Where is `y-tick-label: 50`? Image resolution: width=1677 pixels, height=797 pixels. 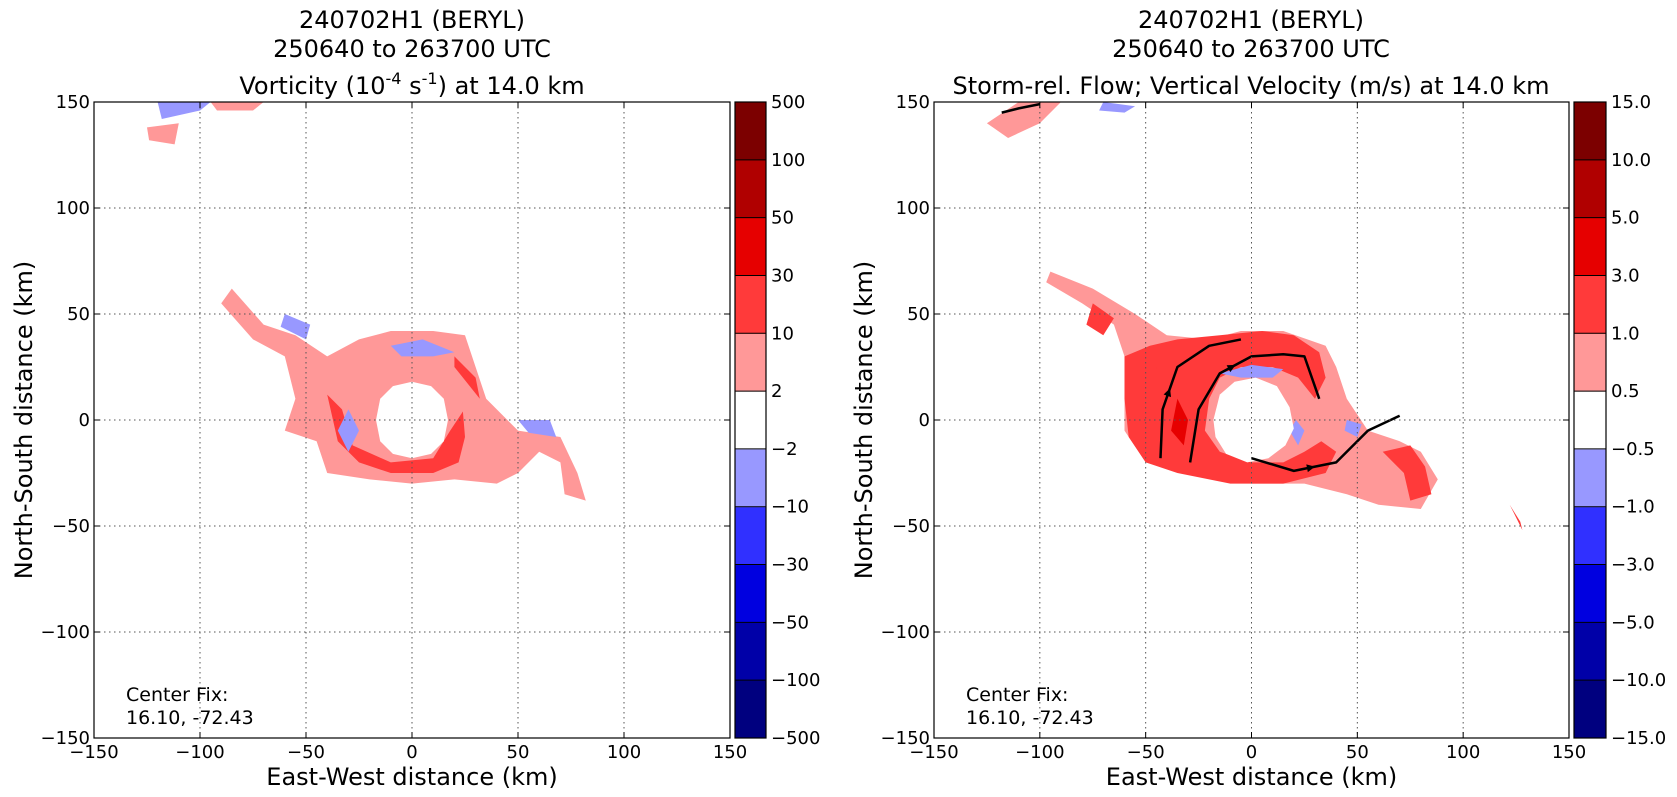 y-tick-label: 50 is located at coordinates (78, 314).